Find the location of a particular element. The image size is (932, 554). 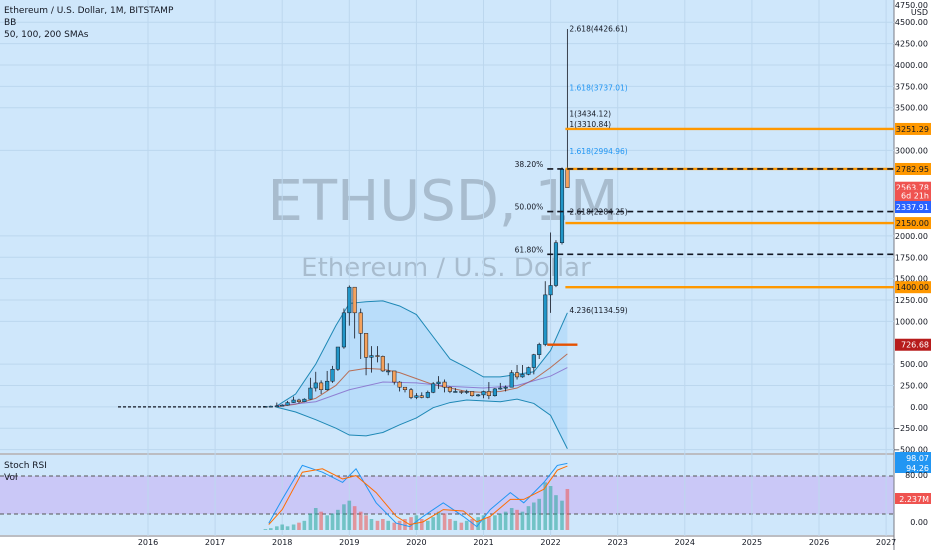

indicator-sma-label: 50, 100, 200 SMAs is located at coordinates (46, 35).